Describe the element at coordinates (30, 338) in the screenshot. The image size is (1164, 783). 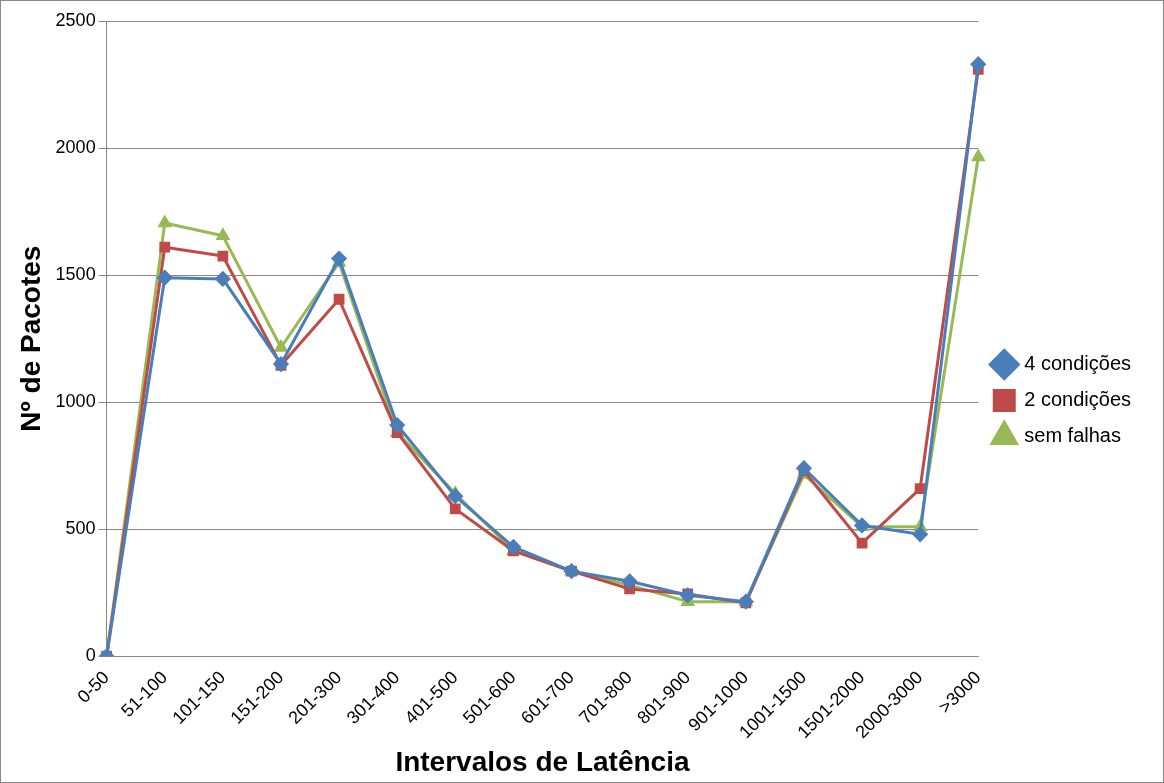
I see `y-axis-title: Nº de Pacotes` at that location.